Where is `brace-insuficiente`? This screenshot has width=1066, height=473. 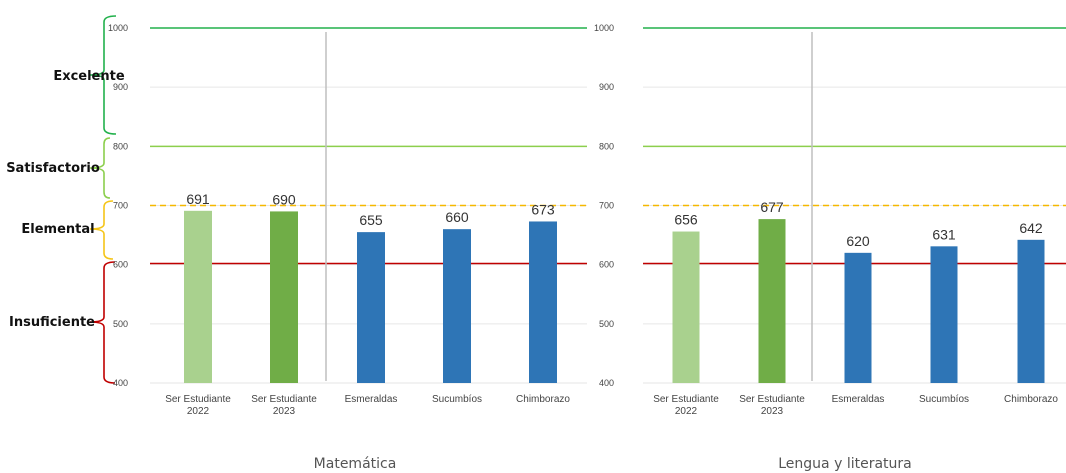
brace-insuficiente is located at coordinates (102, 322).